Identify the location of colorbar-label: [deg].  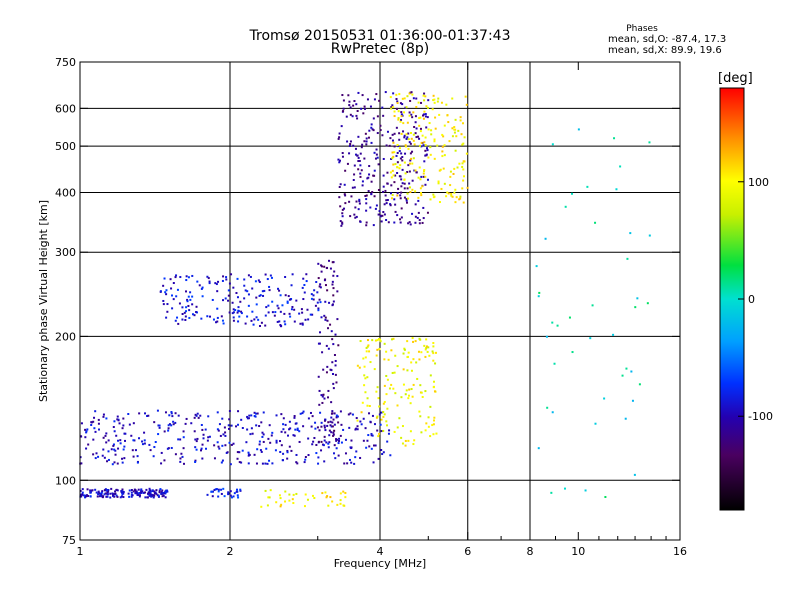
(735, 78).